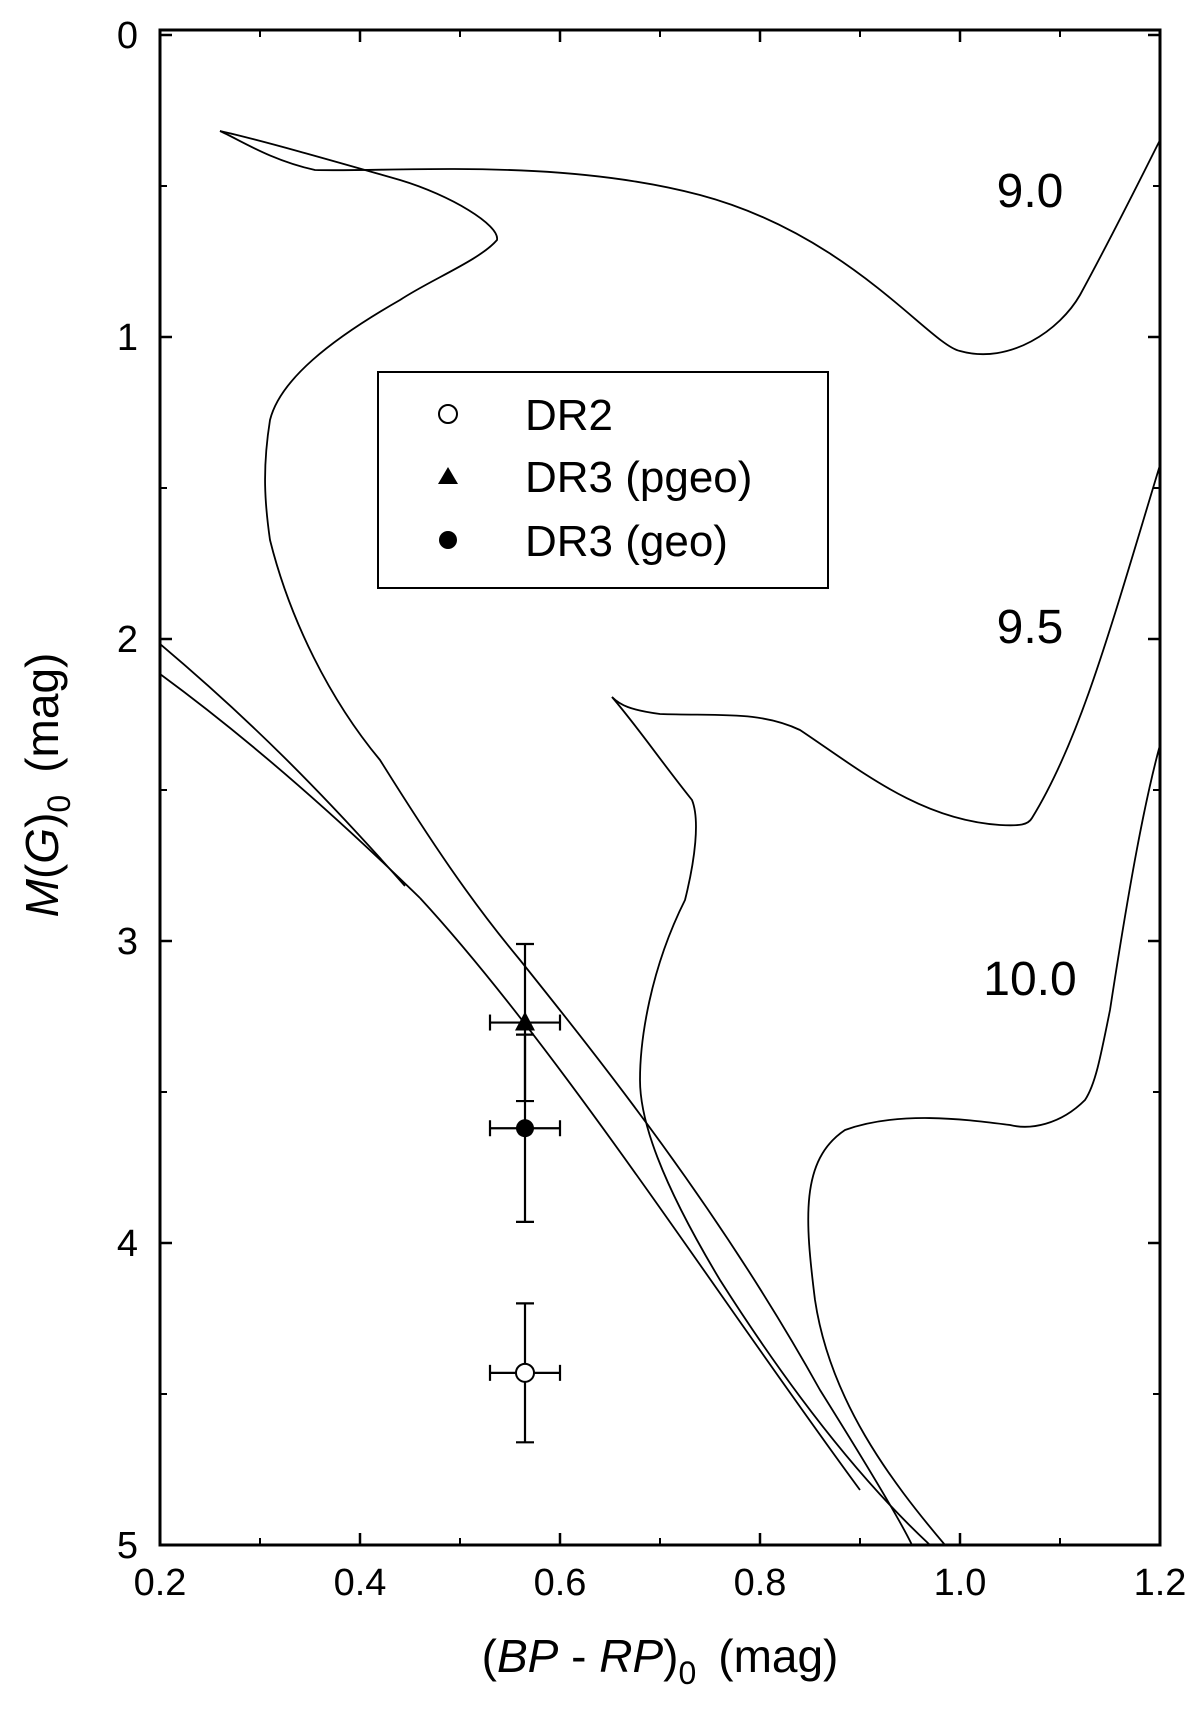  I want to click on legend-marker-dr2, so click(448, 414).